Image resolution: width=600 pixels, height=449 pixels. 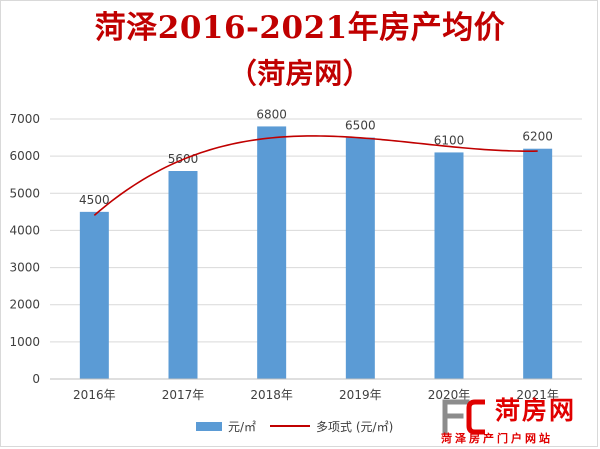 I want to click on y-tick-label: 4000, so click(x=24, y=230).